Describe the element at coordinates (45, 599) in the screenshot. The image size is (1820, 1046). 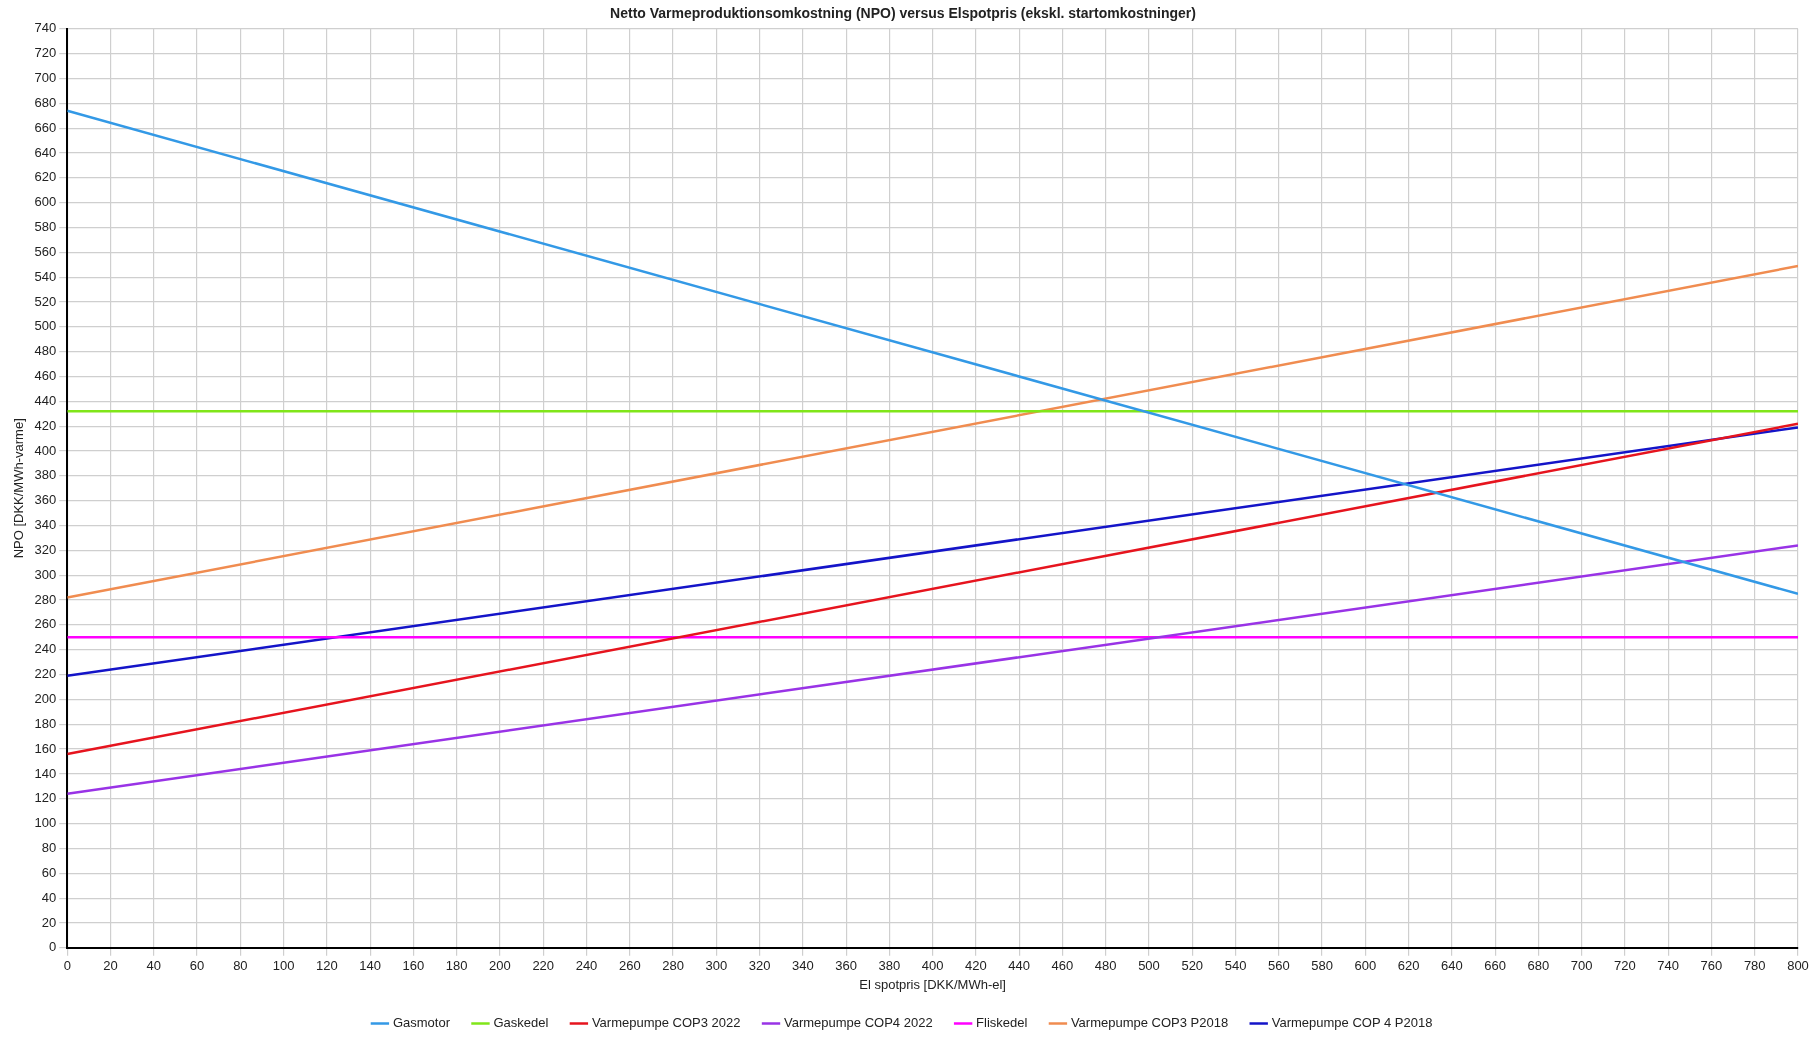
I see `y-tick-label: 280` at that location.